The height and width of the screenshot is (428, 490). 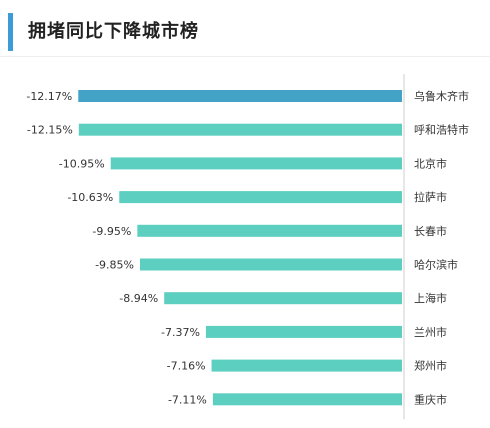 What do you see at coordinates (50, 130) in the screenshot?
I see `value-label-2: -12.15%` at bounding box center [50, 130].